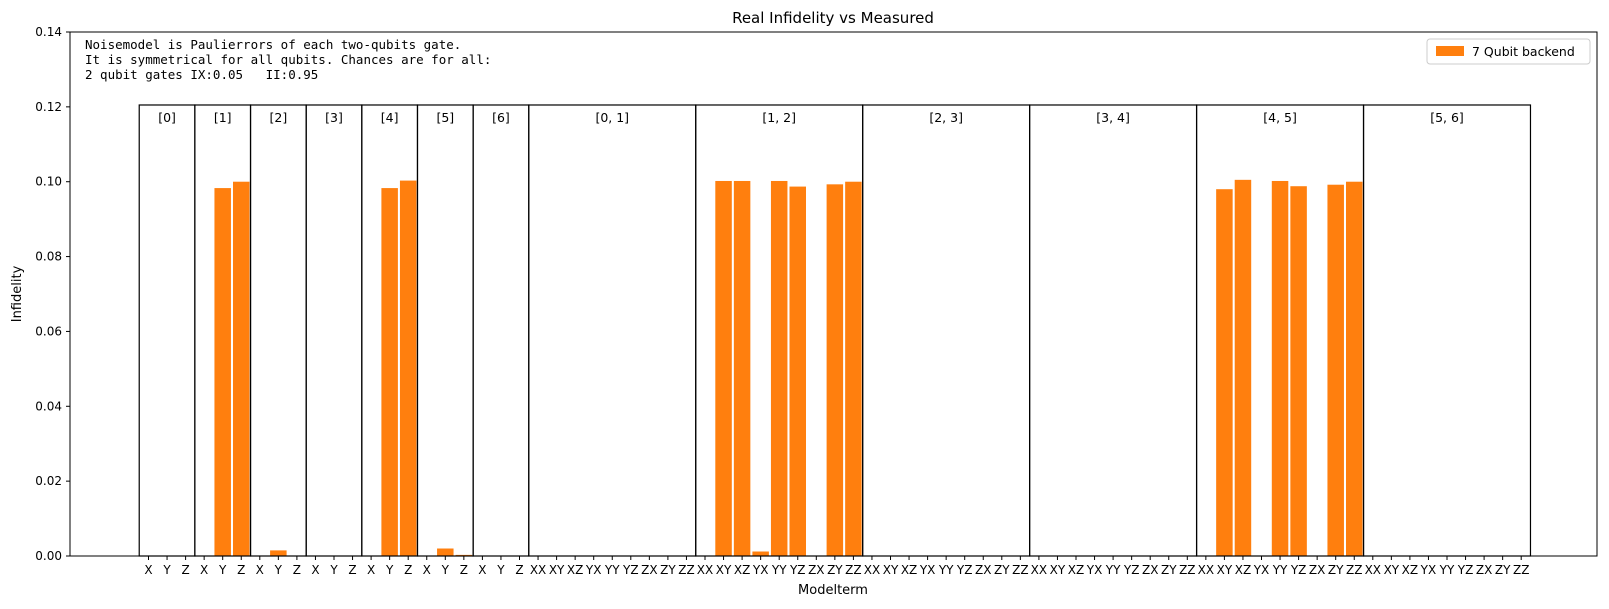 This screenshot has width=1609, height=609. I want to click on group-label: [5, 6], so click(1447, 117).